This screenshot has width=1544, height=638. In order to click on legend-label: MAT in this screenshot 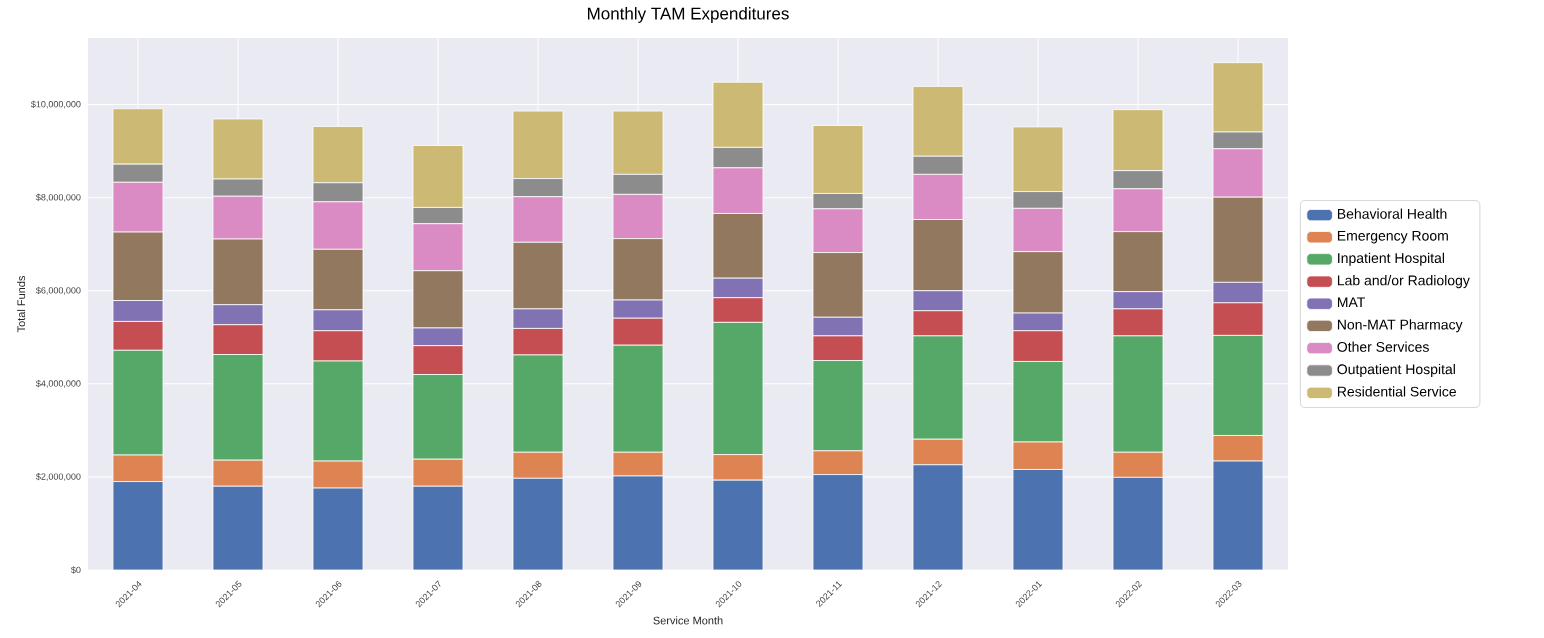, I will do `click(1351, 302)`.